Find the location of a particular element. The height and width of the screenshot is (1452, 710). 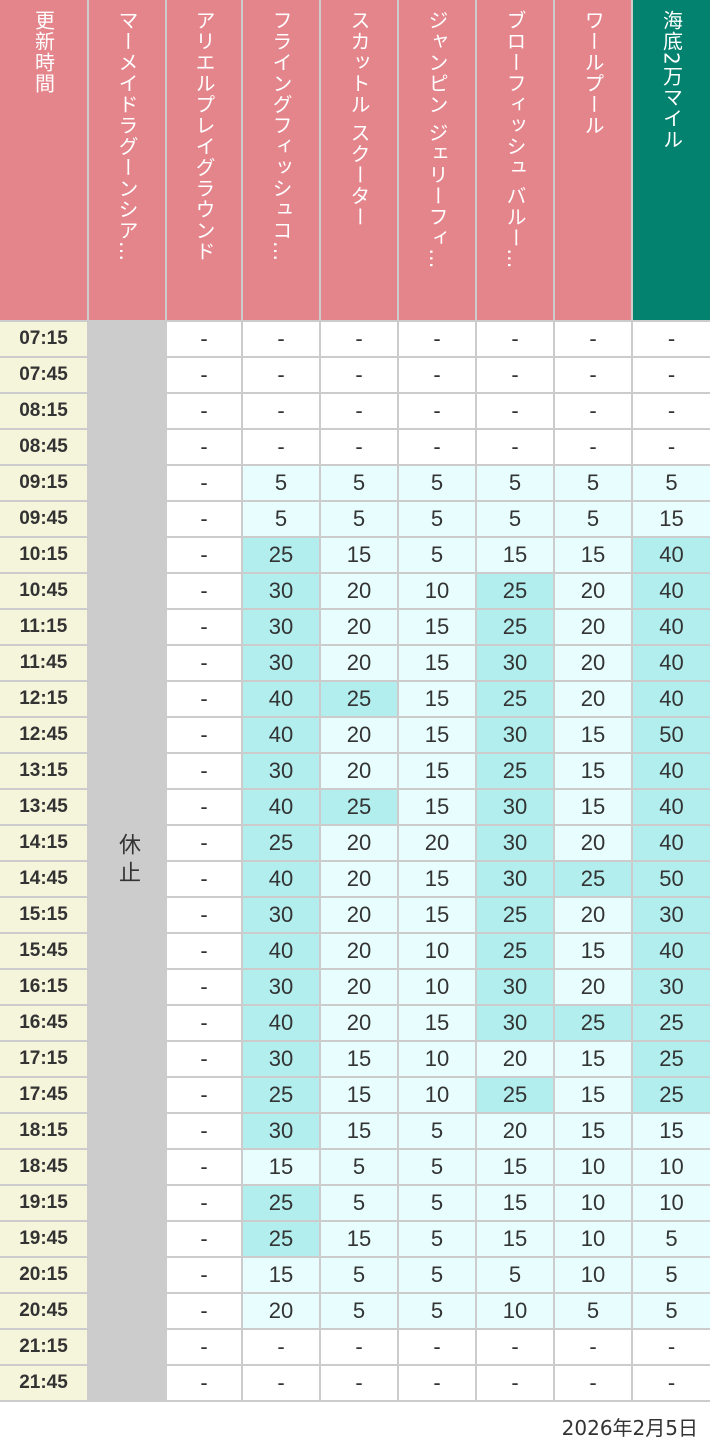

header-attraction: アリエルプレイグラウンド is located at coordinates (204, 160).